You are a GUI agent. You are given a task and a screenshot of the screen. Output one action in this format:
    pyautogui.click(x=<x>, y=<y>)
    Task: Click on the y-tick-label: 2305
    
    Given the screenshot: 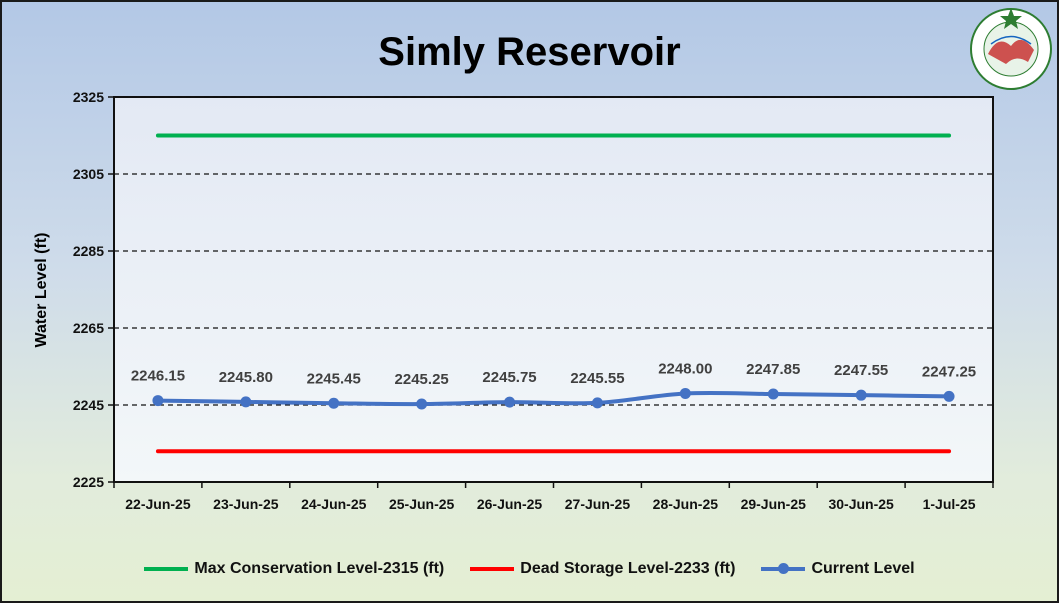 What is the action you would take?
    pyautogui.click(x=88, y=174)
    